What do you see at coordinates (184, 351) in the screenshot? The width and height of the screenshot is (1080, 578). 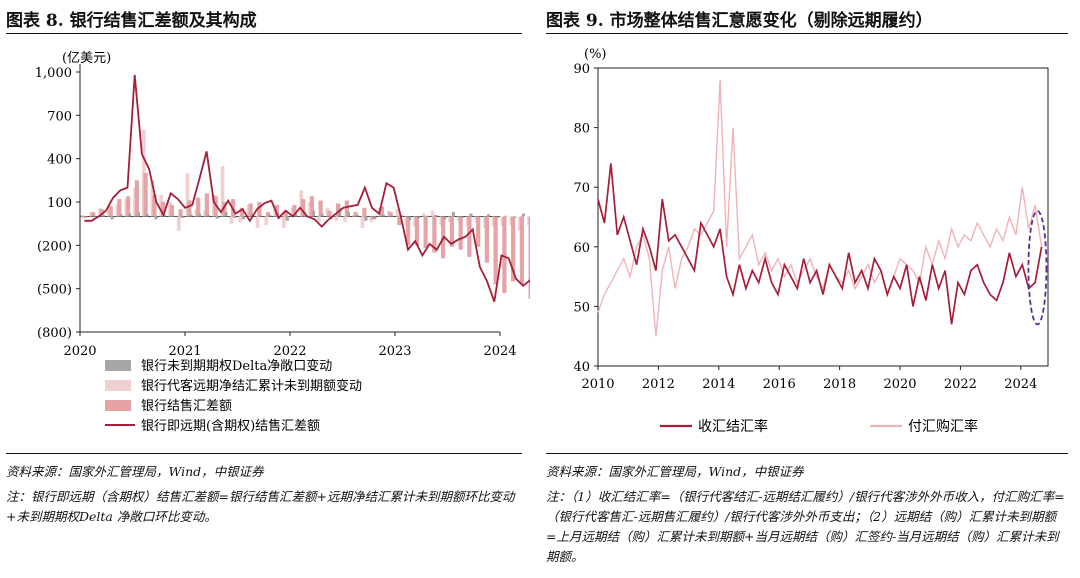 I see `x-tick-label: 2021` at bounding box center [184, 351].